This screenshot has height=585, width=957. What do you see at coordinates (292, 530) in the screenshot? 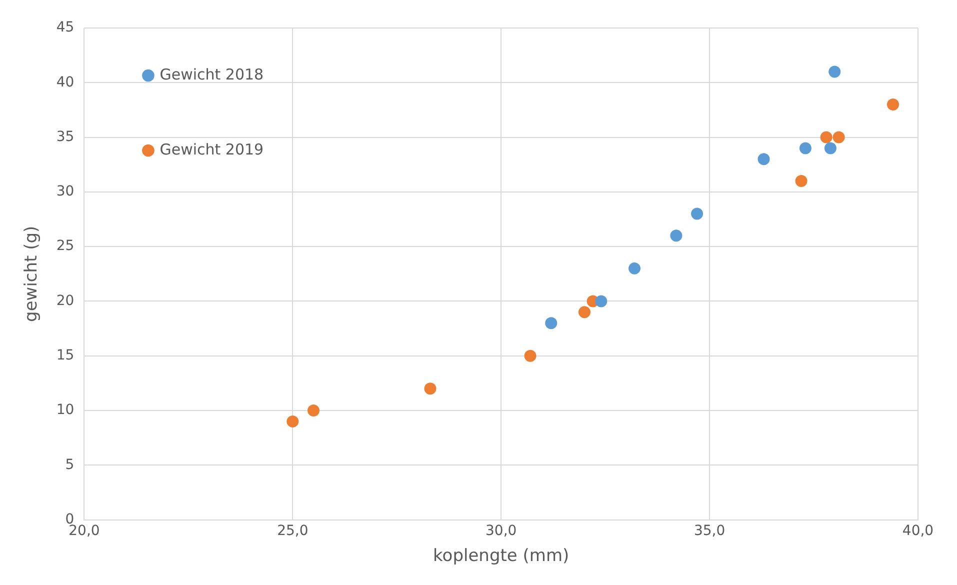
I see `x-tick-label: 25,0` at bounding box center [292, 530].